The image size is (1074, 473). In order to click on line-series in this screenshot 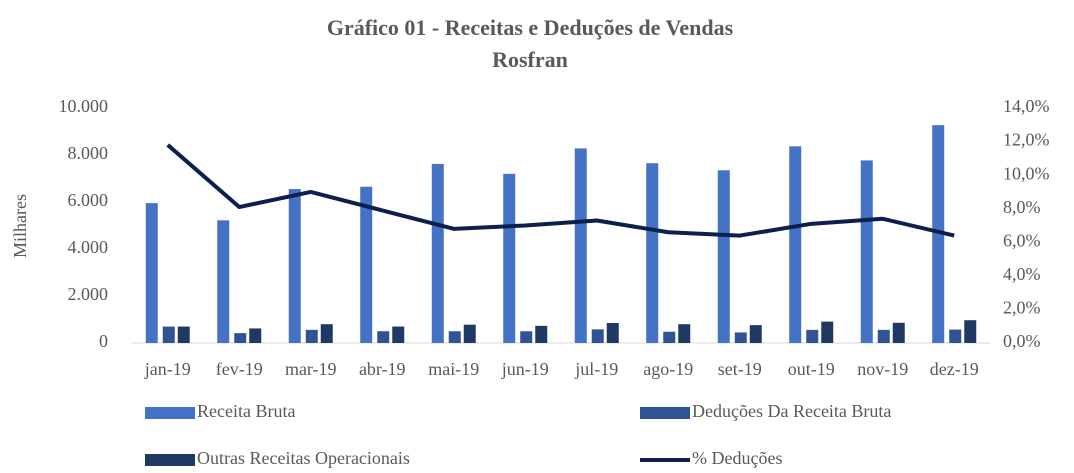, I will do `click(560, 190)`.